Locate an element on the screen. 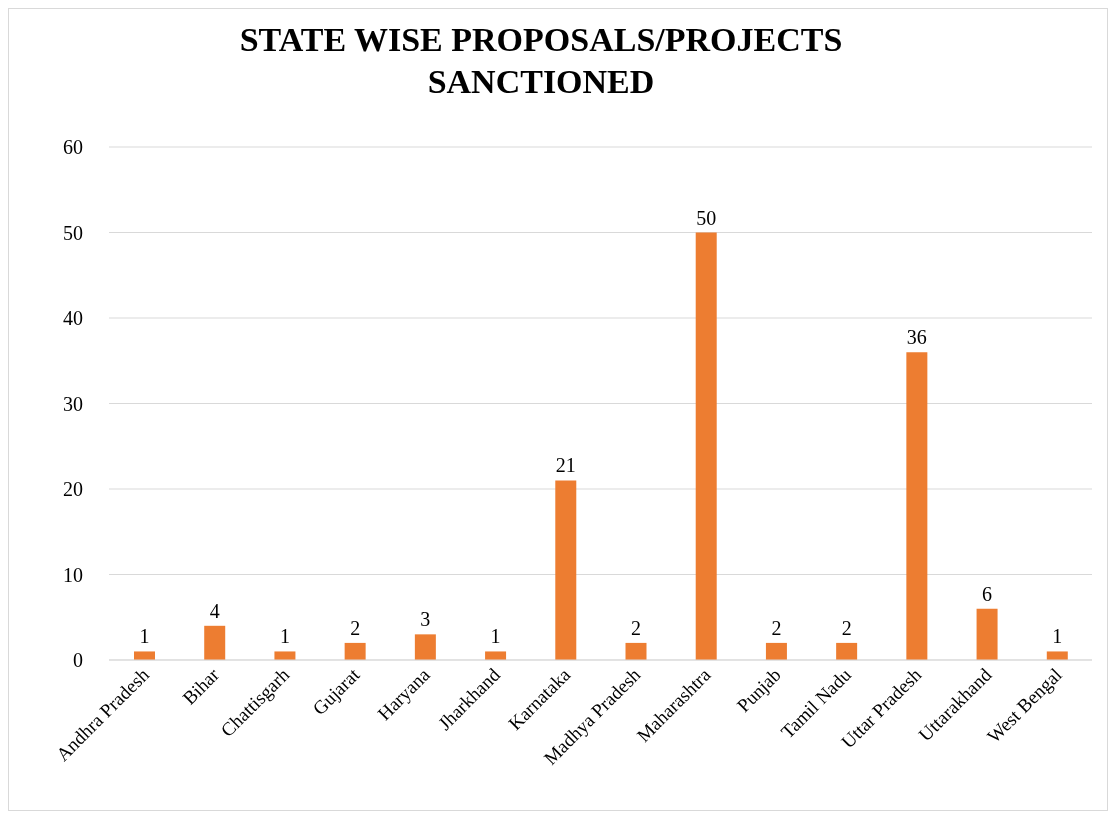 The image size is (1108, 818). y-tick-label: 30 is located at coordinates (73, 403).